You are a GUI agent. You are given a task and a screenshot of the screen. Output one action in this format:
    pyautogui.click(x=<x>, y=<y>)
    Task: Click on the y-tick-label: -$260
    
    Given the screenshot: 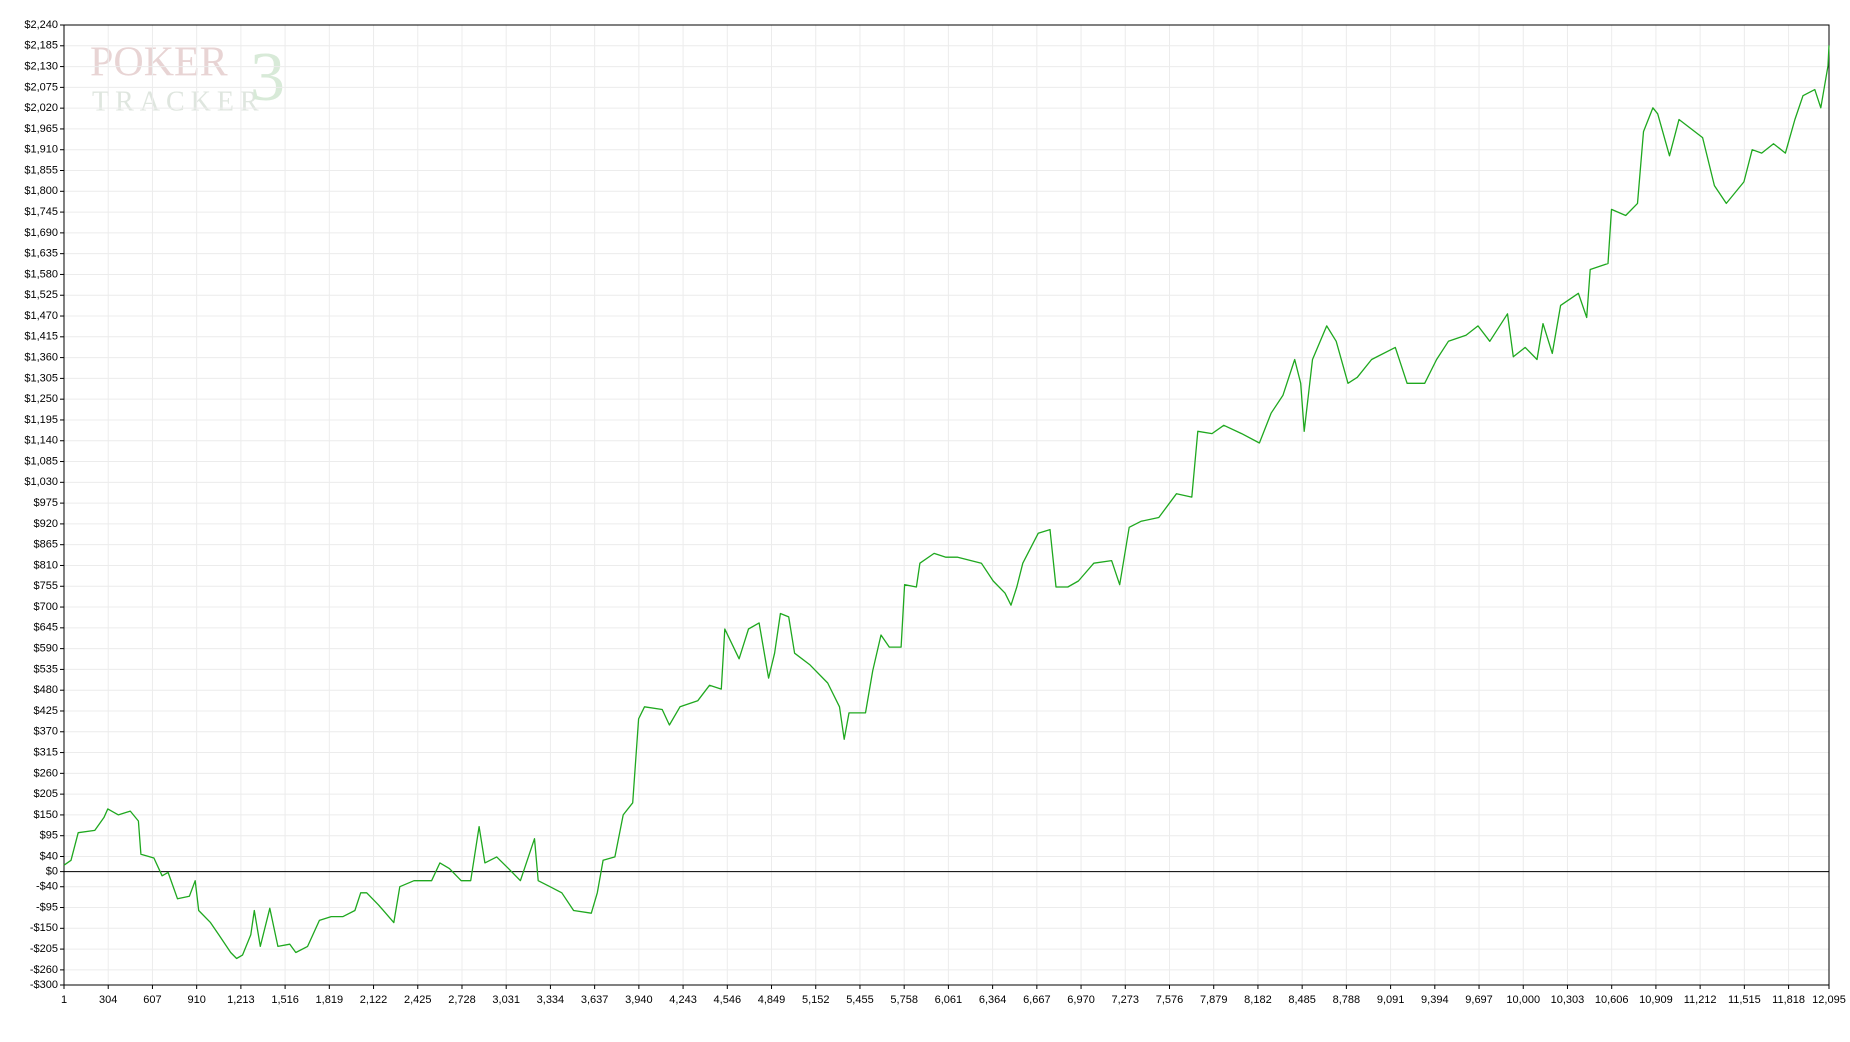 What is the action you would take?
    pyautogui.click(x=44, y=970)
    